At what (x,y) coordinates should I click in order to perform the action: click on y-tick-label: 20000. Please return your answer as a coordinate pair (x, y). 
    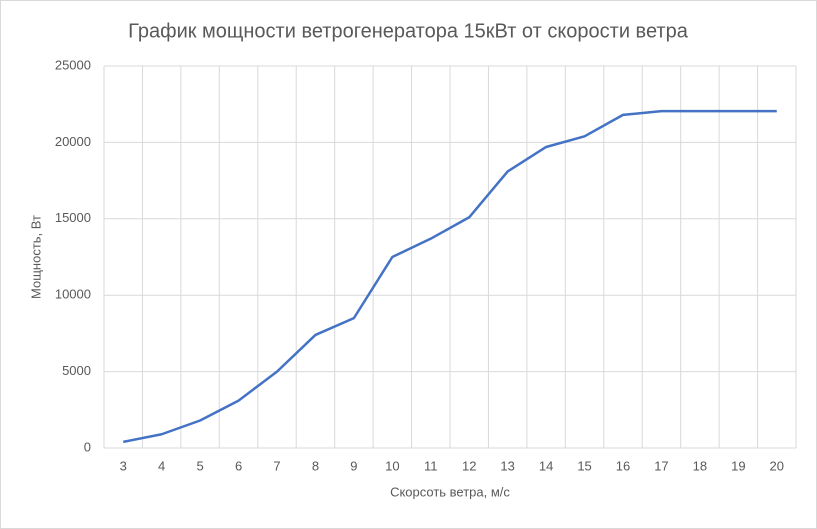
    Looking at the image, I should click on (73, 141).